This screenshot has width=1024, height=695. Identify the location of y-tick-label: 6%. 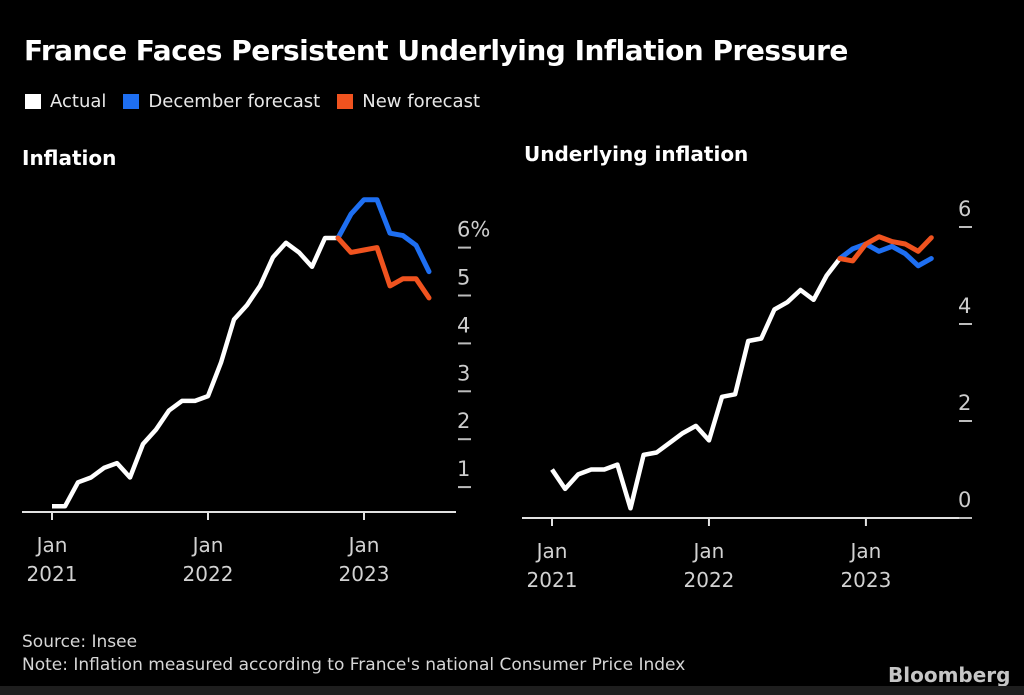
(473, 230).